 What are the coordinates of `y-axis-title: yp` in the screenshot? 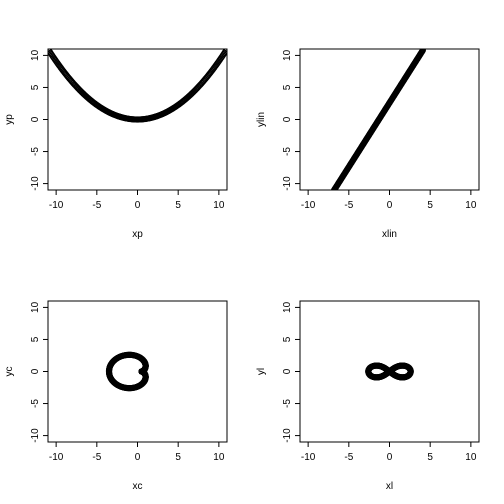 It's located at (9, 119).